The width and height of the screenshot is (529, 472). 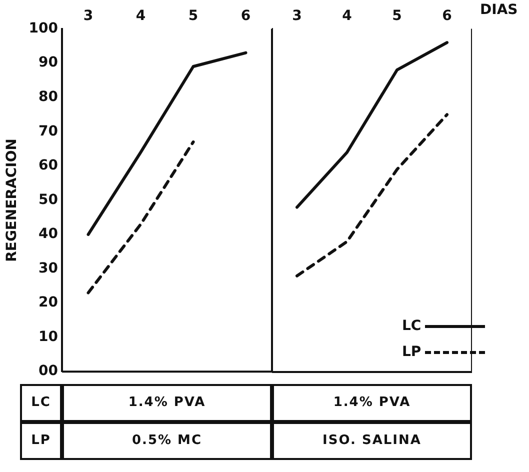 I want to click on y-tick-label: 90, so click(x=48, y=62).